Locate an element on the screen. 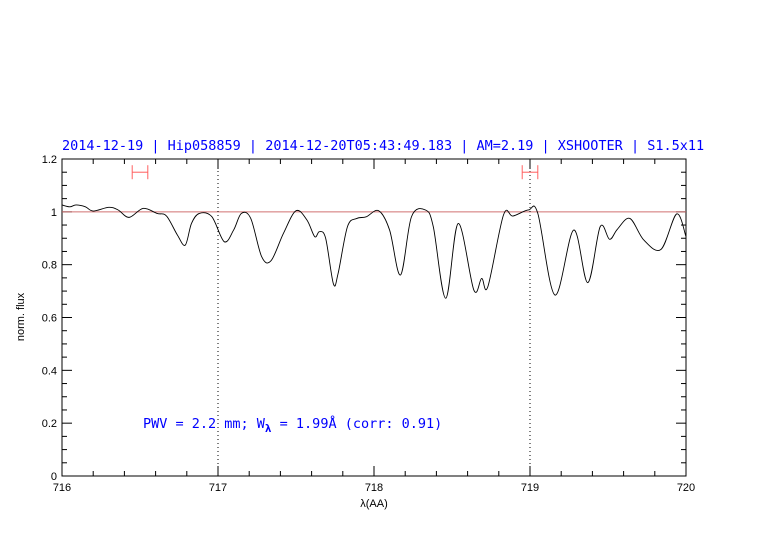  y-tick-label: 0.8 is located at coordinates (49, 266).